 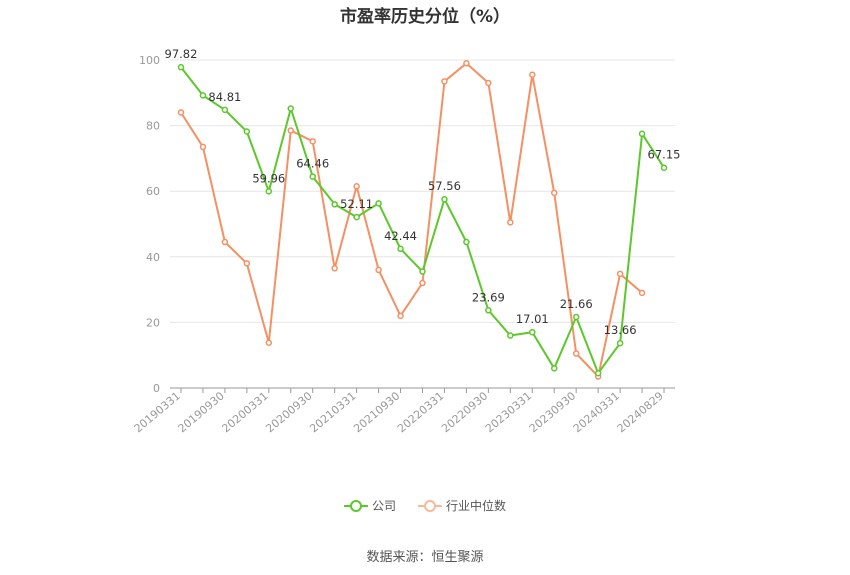 I want to click on data-label: 42.44, so click(x=400, y=236).